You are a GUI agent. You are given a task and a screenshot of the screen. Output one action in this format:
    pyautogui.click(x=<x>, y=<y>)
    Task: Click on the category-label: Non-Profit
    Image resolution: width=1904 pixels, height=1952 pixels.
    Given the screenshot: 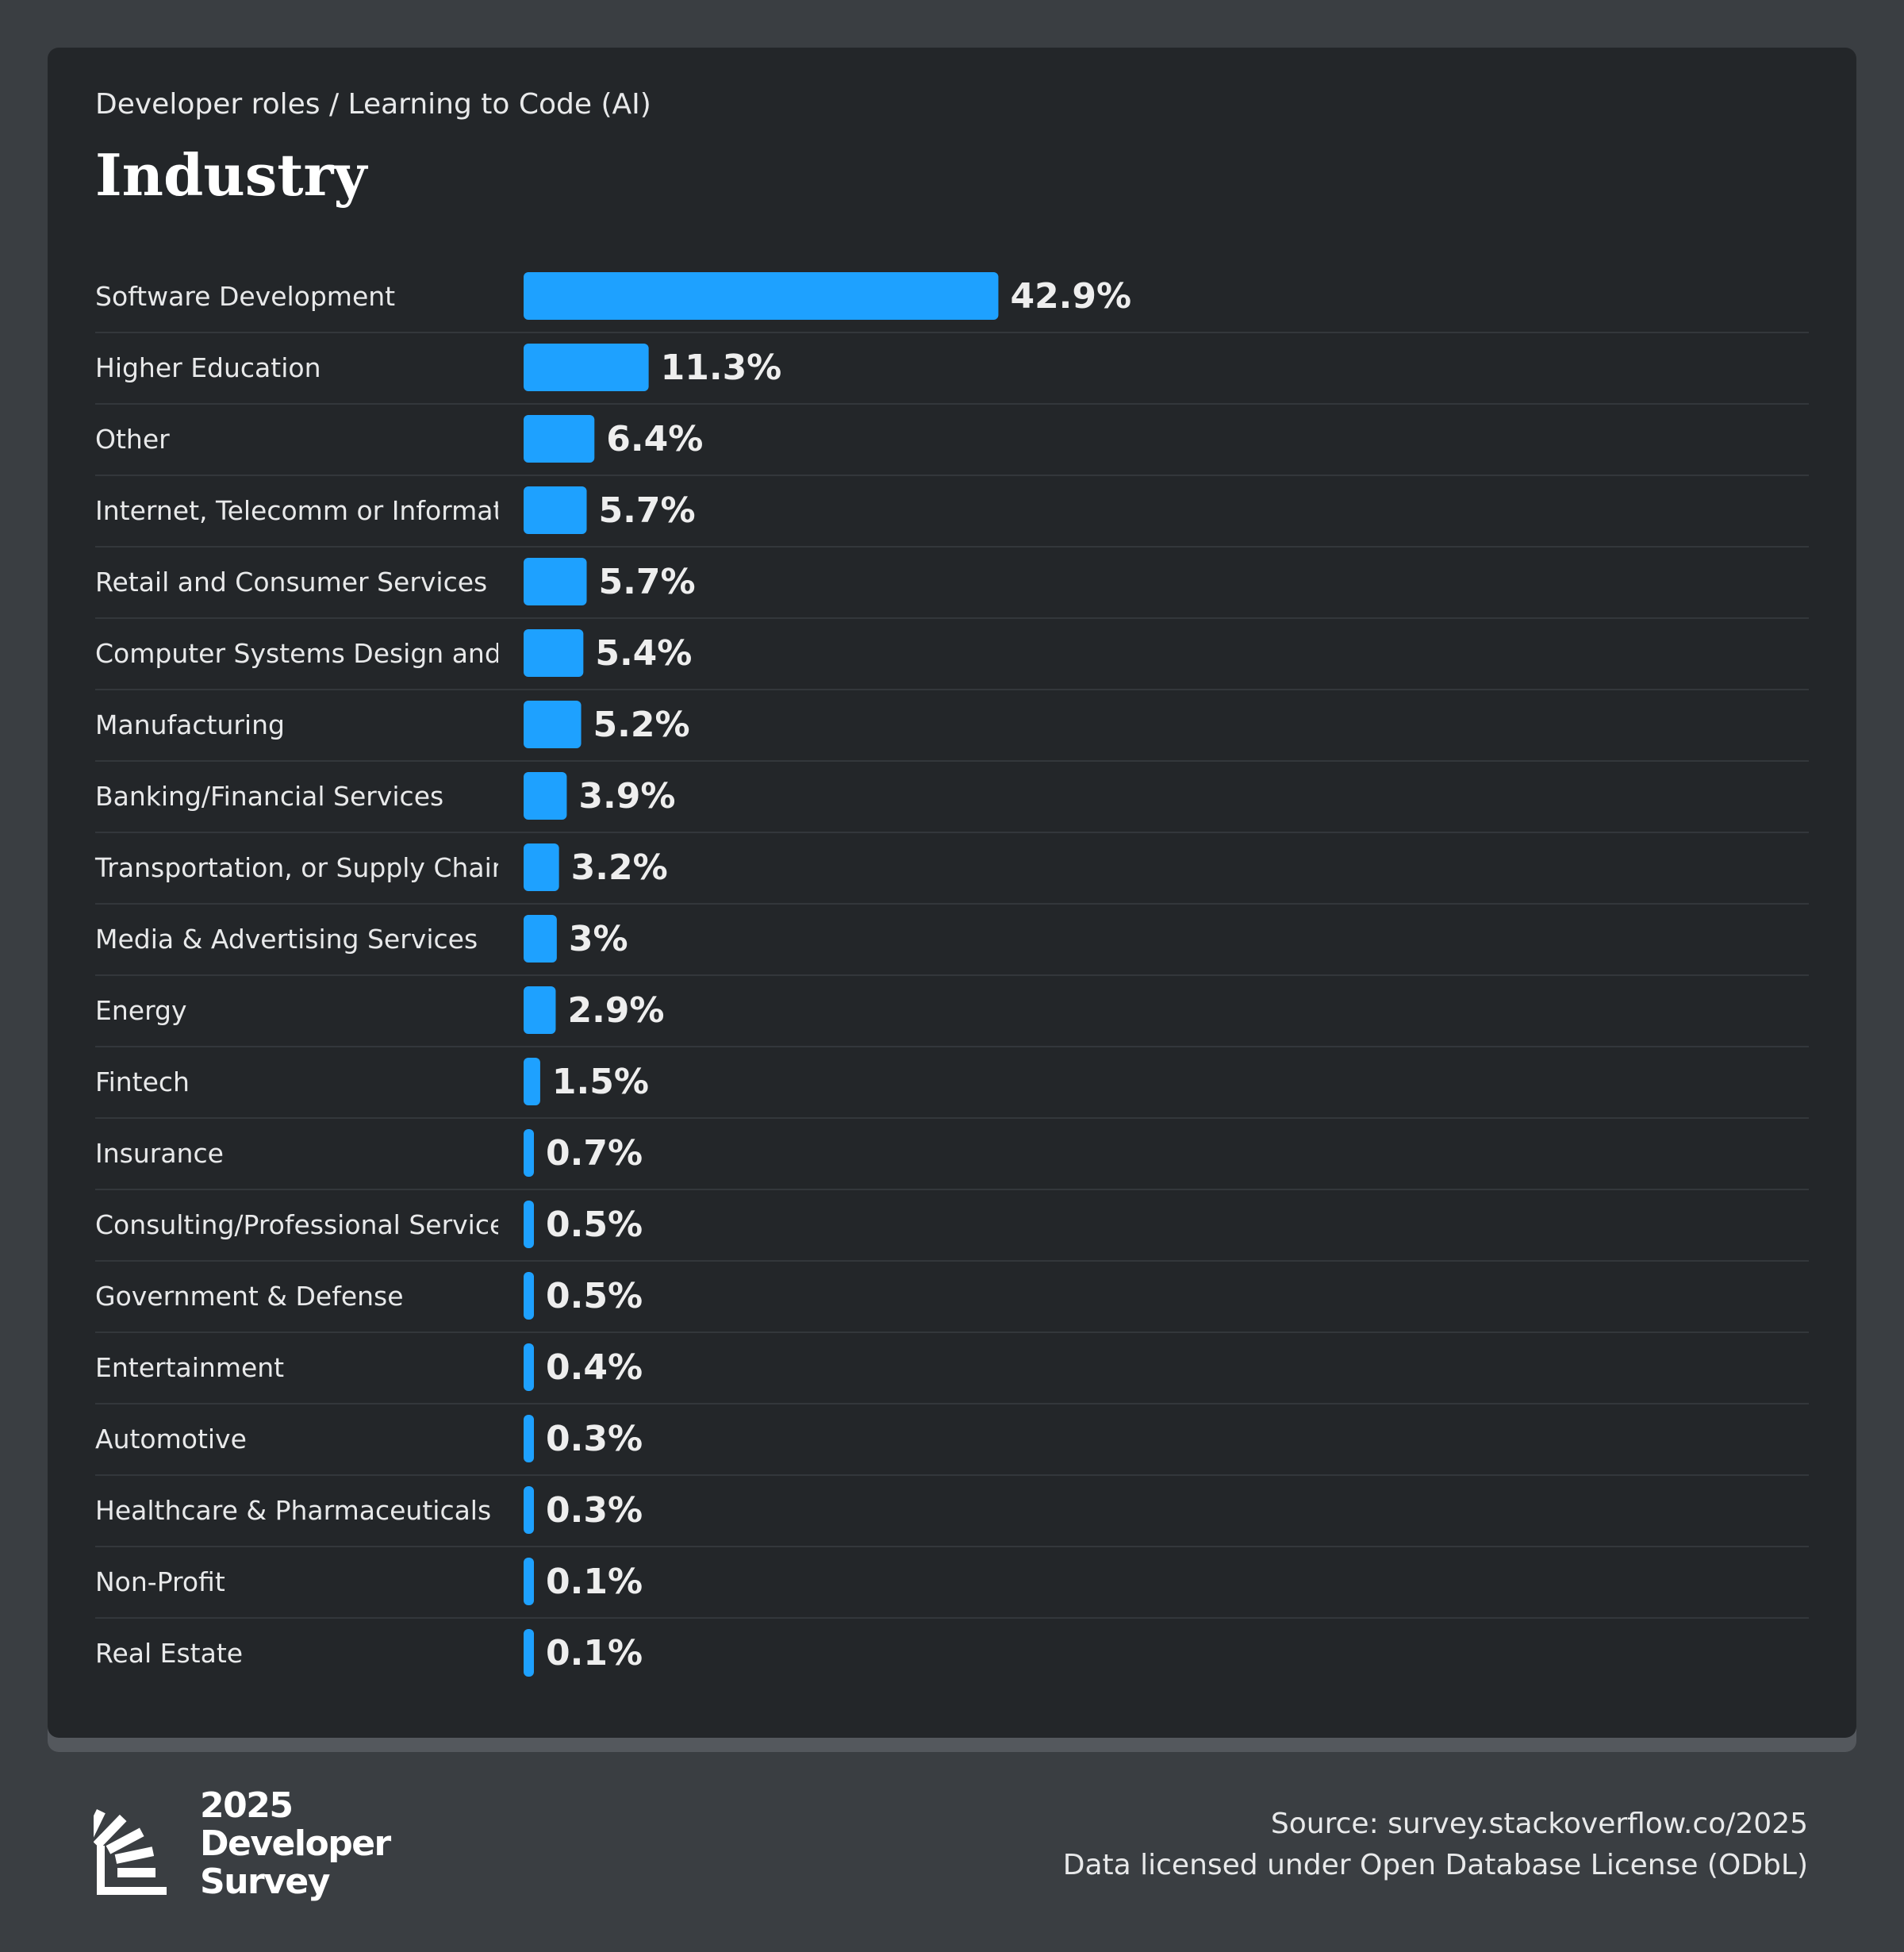 What is the action you would take?
    pyautogui.click(x=160, y=1582)
    